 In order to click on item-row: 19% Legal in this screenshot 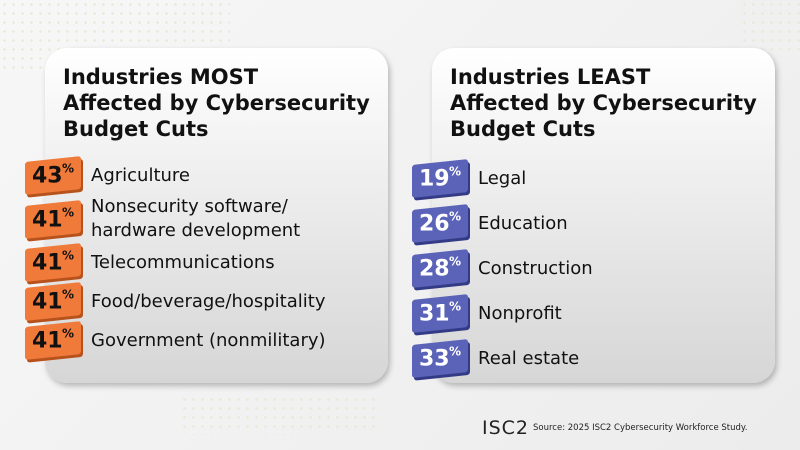, I will do `click(502, 178)`.